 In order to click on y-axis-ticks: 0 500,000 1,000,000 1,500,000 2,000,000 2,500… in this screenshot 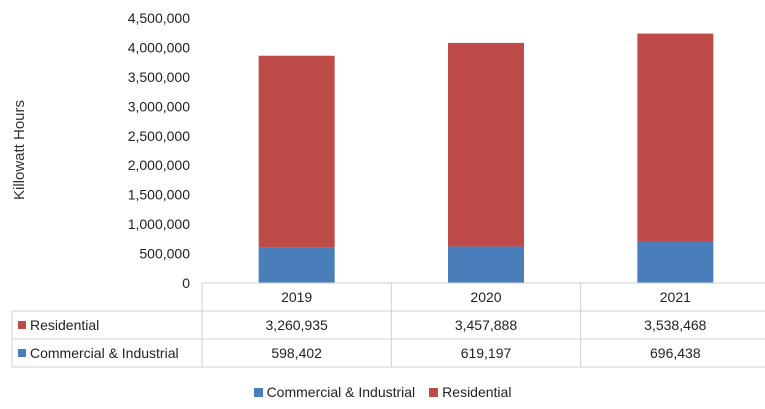, I will do `click(159, 150)`.